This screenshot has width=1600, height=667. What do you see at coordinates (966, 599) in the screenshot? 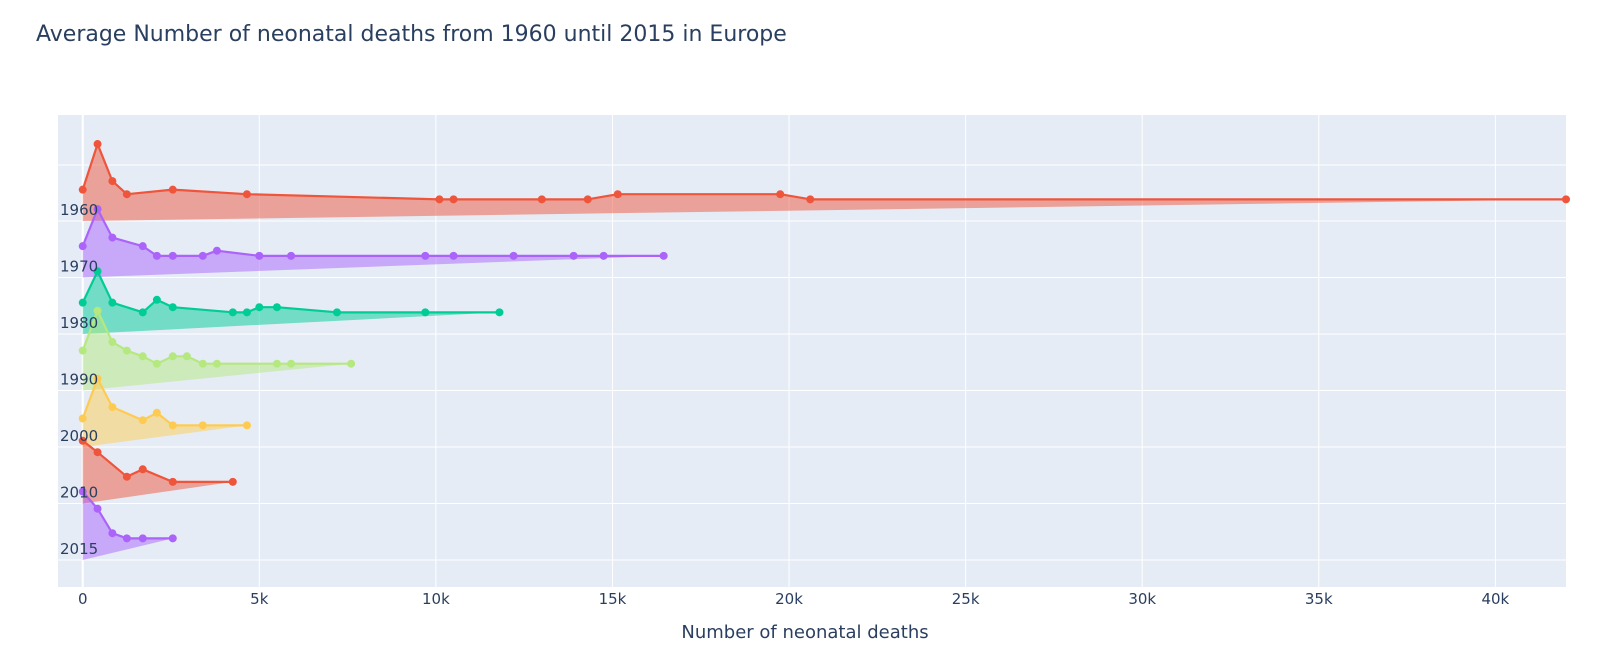
I see `x-tick-label: 25k` at bounding box center [966, 599].